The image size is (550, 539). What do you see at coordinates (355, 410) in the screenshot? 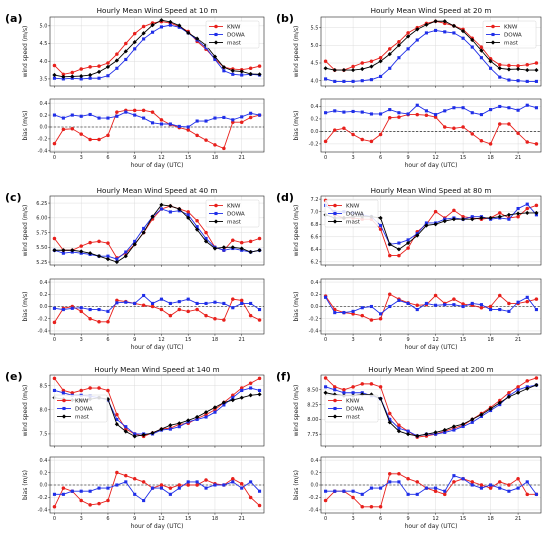
I see `panel-5-legend-label-dowa: DOWA` at bounding box center [355, 410].